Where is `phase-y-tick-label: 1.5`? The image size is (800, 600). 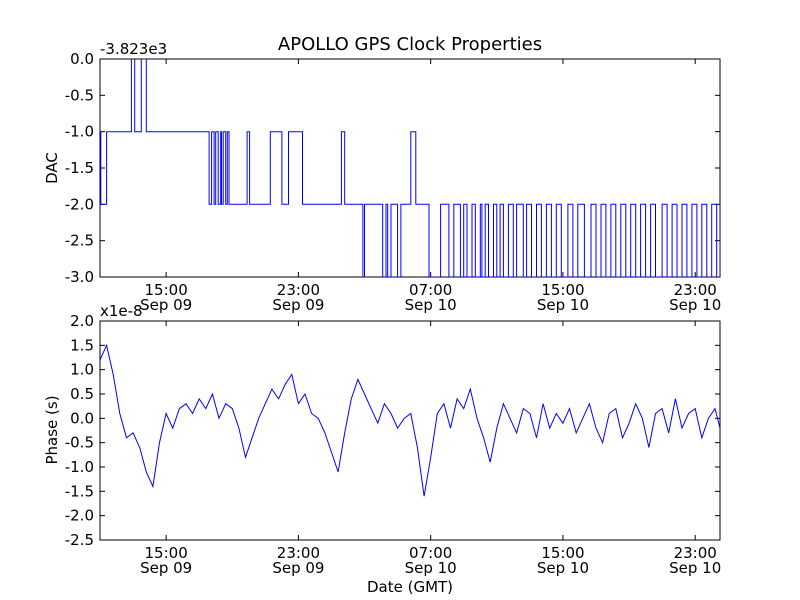
phase-y-tick-label: 1.5 is located at coordinates (82, 345).